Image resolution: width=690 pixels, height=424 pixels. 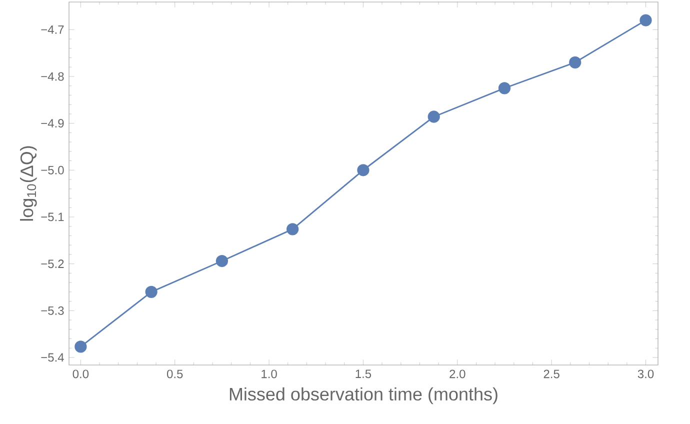 I want to click on x-tick-label: 2.0, so click(x=458, y=374).